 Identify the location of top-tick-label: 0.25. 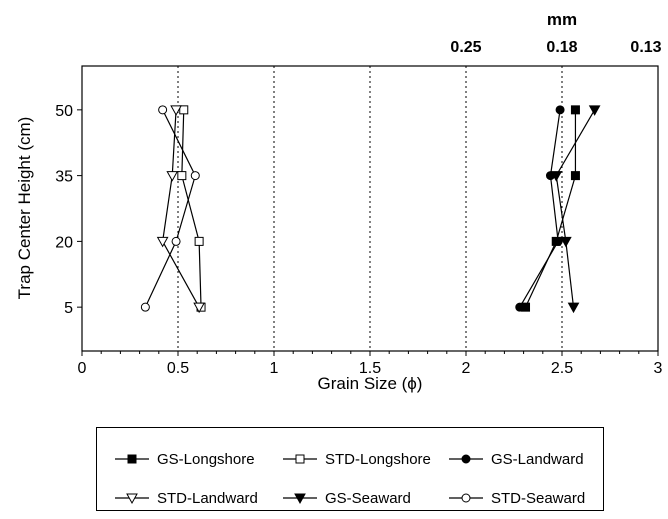
(465, 47).